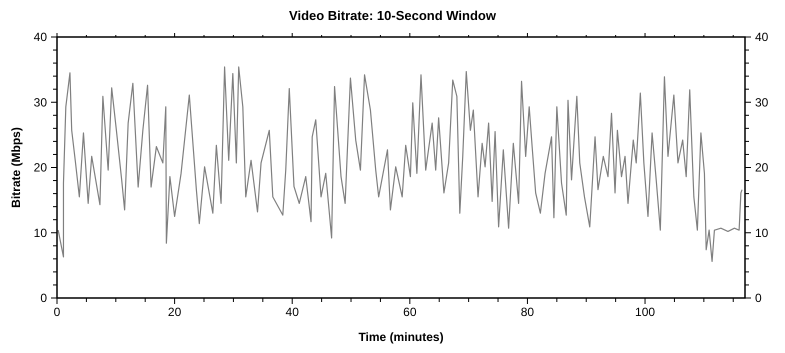  I want to click on y2-tick-label: 10, so click(762, 233).